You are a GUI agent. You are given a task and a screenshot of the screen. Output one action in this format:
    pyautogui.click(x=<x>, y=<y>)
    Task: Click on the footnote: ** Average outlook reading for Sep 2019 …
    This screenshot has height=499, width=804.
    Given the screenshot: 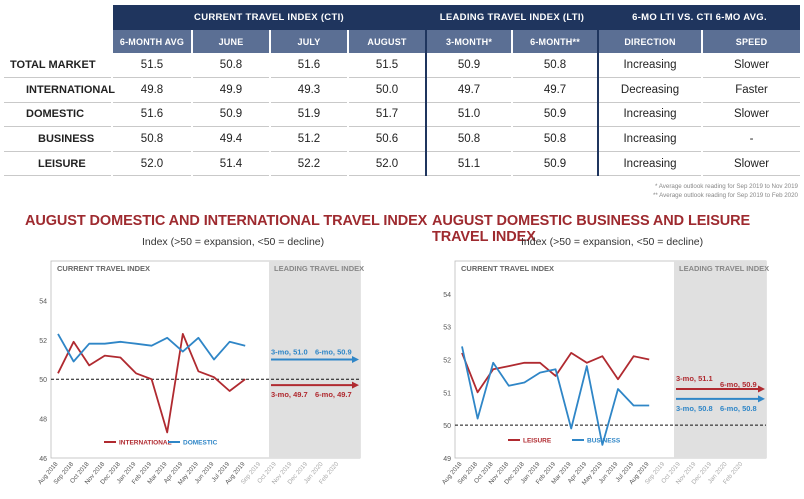 What is the action you would take?
    pyautogui.click(x=725, y=195)
    